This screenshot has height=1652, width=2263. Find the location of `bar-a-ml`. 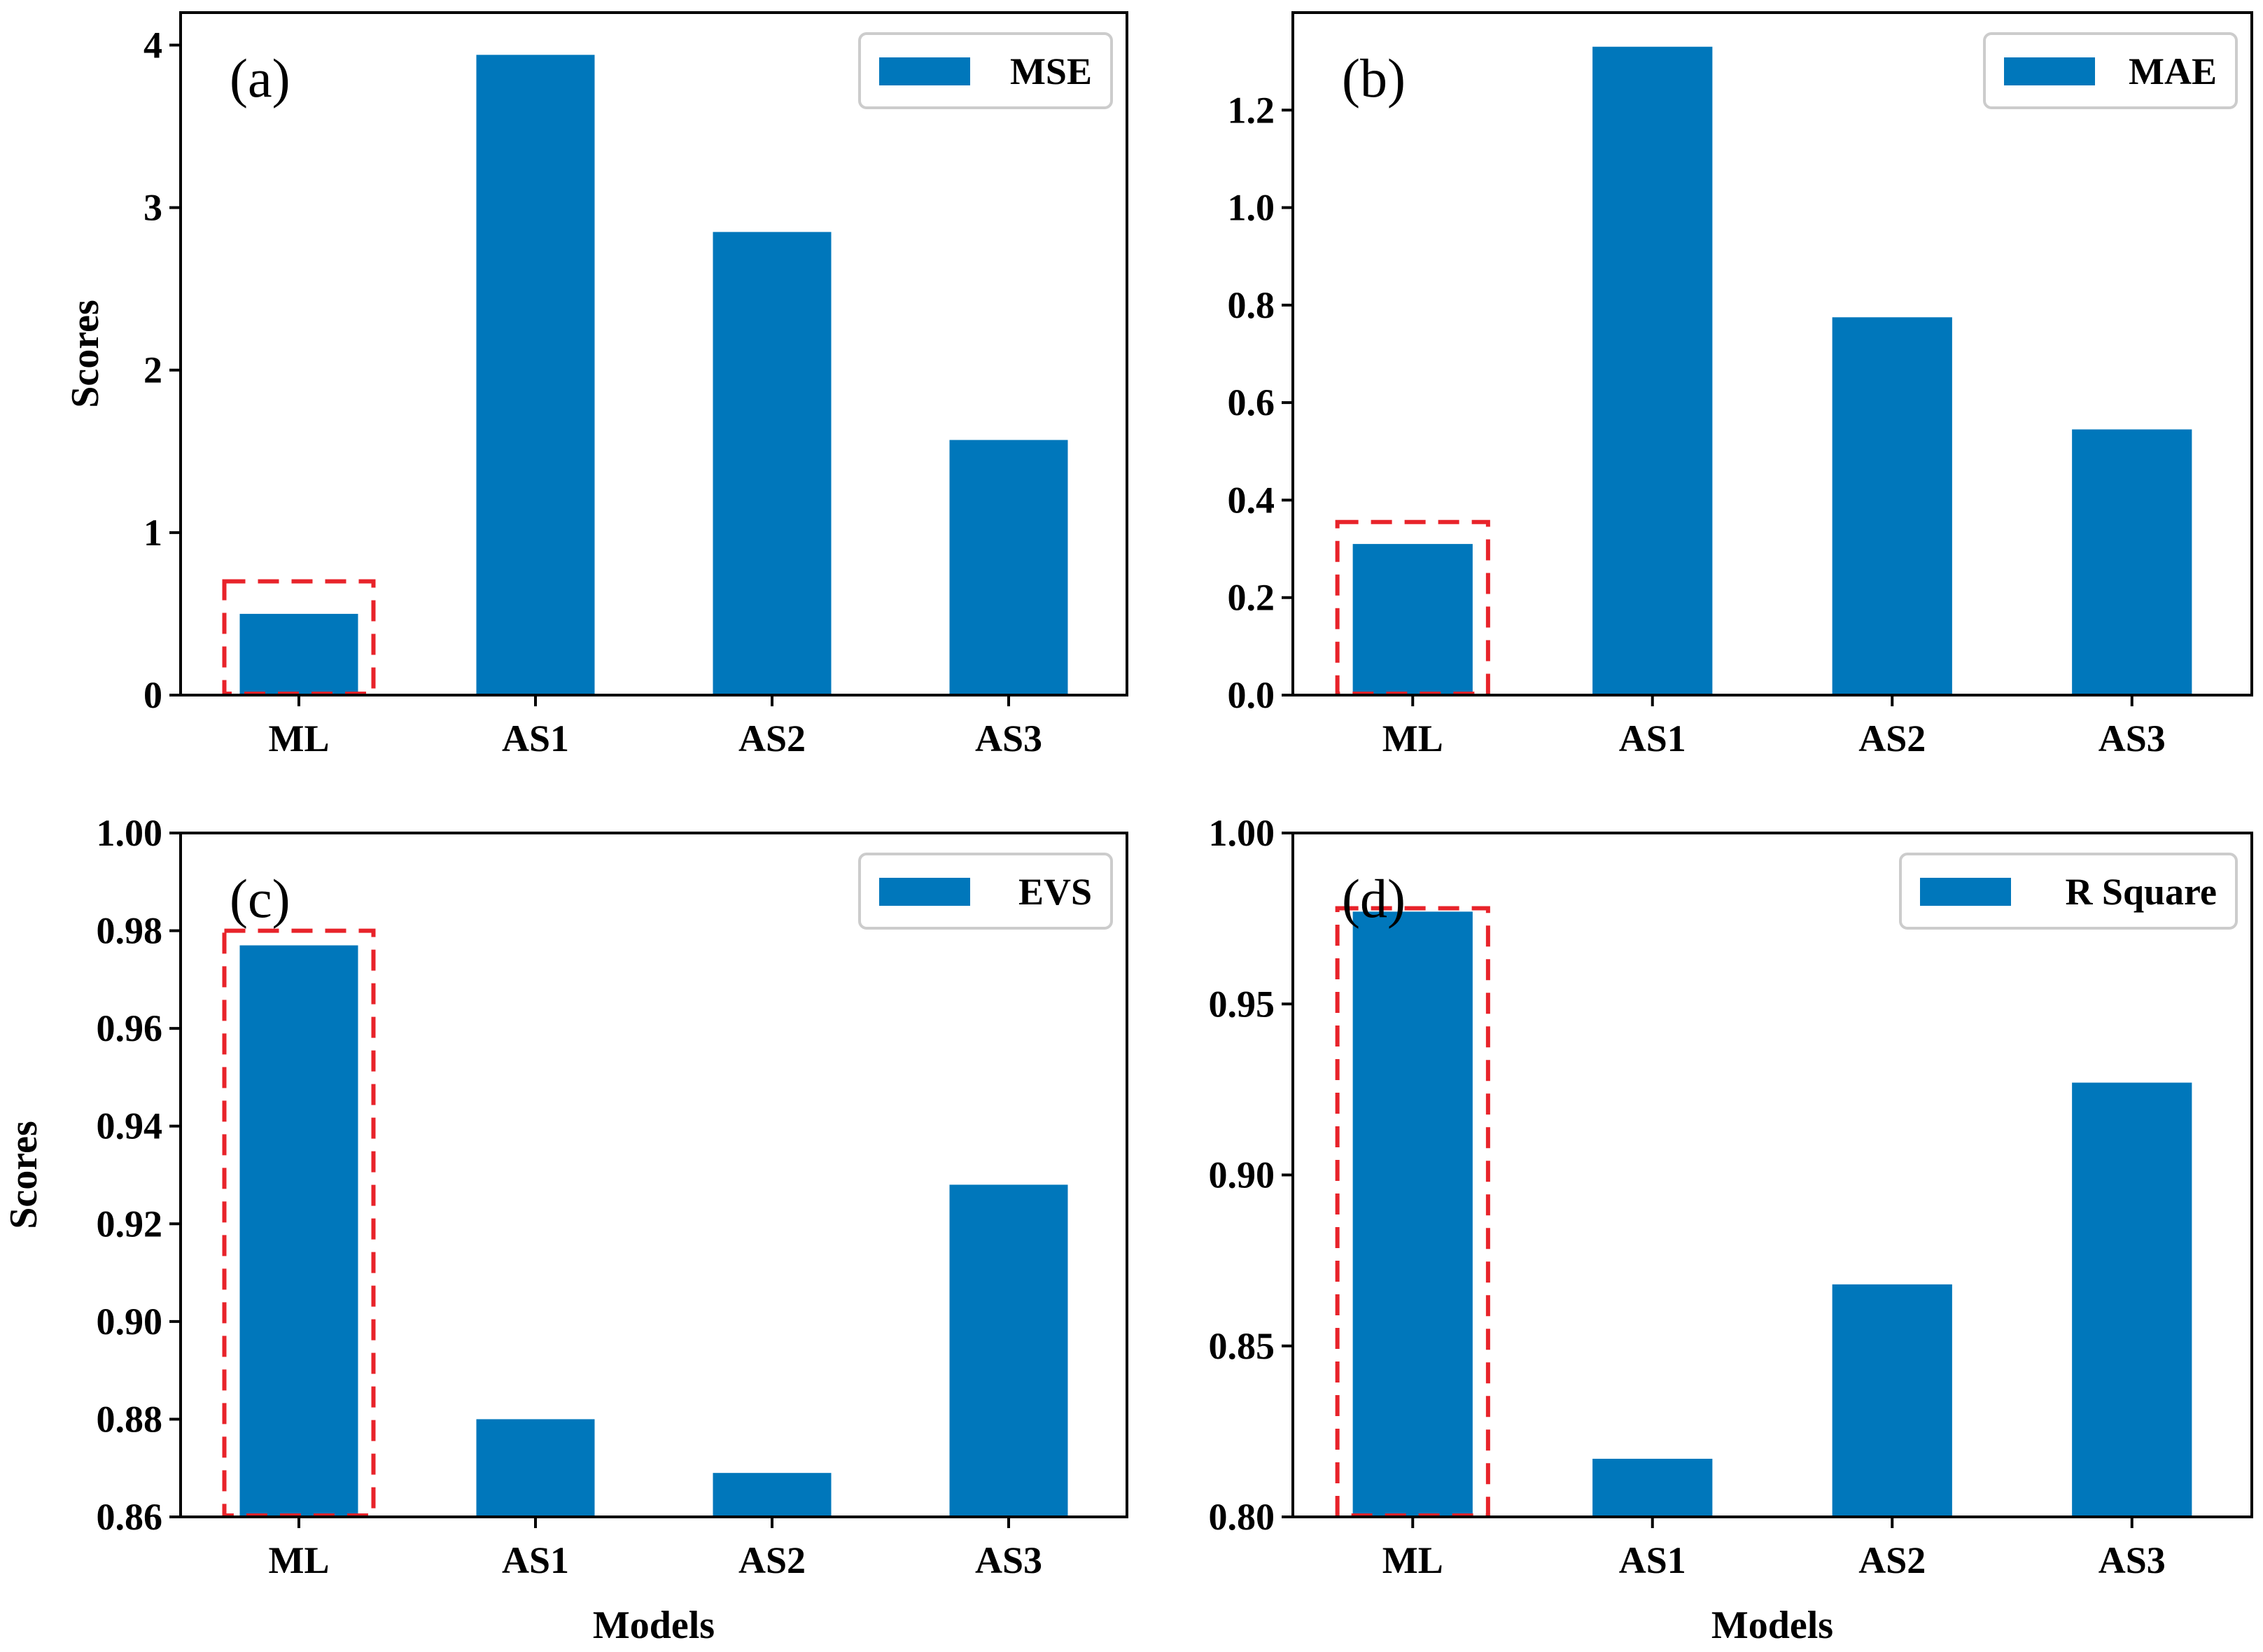

bar-a-ml is located at coordinates (299, 654).